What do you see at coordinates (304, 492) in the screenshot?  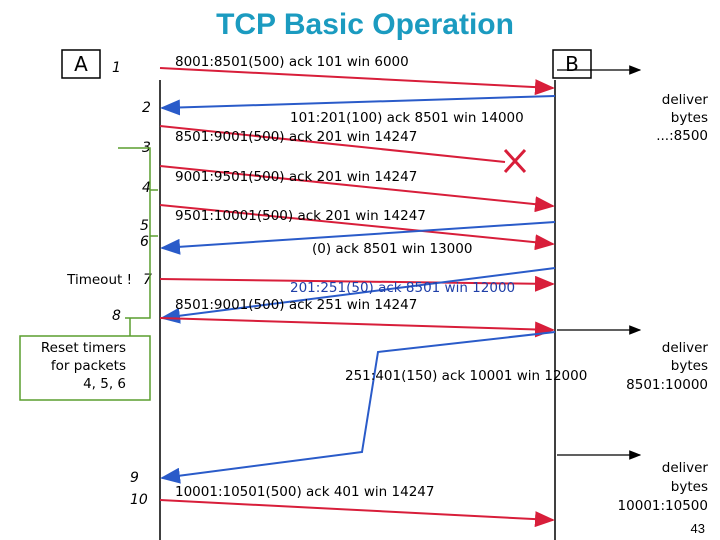 I see `message-label: 10001:10501(500) ack 401 win 14247` at bounding box center [304, 492].